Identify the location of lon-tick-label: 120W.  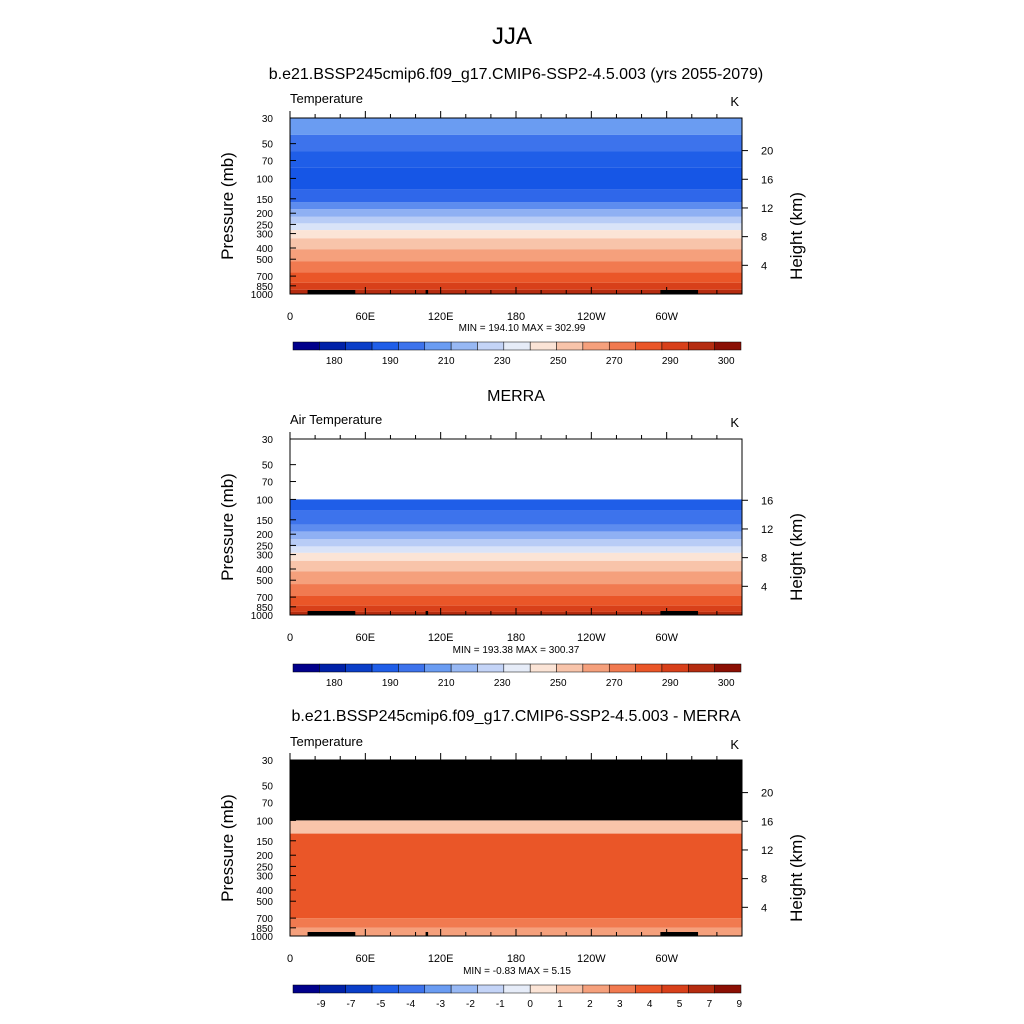
(591, 638).